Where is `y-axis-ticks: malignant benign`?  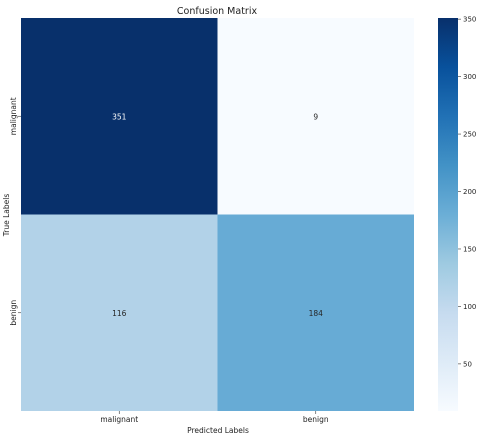
y-axis-ticks: malignant benign is located at coordinates (15, 211).